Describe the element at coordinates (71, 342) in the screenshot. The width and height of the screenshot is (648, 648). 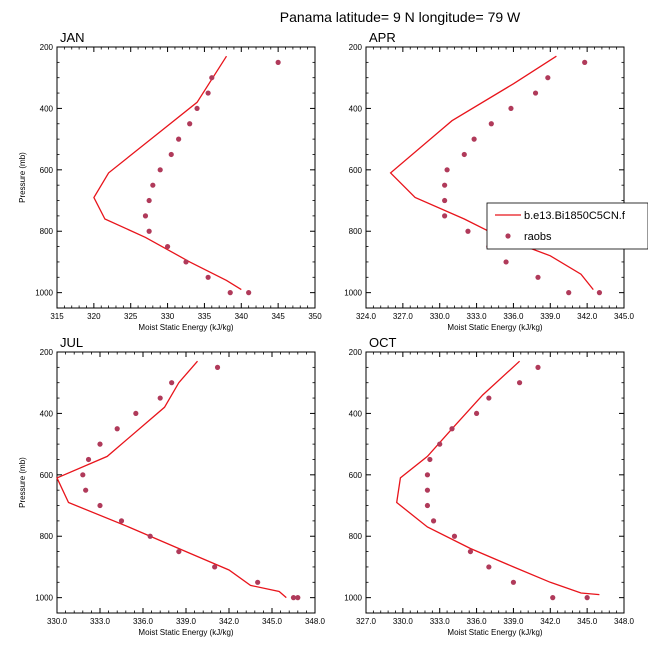
I see `panel-title: JUL` at that location.